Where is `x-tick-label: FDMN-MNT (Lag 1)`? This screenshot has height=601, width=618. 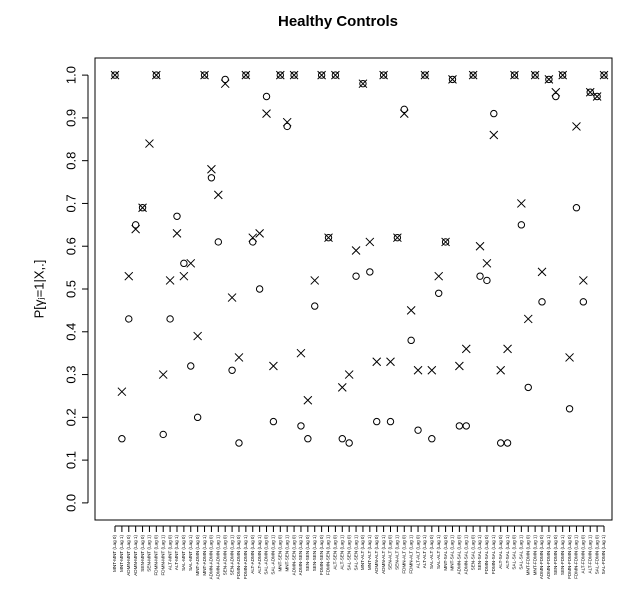
x-tick-label: FDMN-MNT (Lag 1) is located at coordinates (162, 555).